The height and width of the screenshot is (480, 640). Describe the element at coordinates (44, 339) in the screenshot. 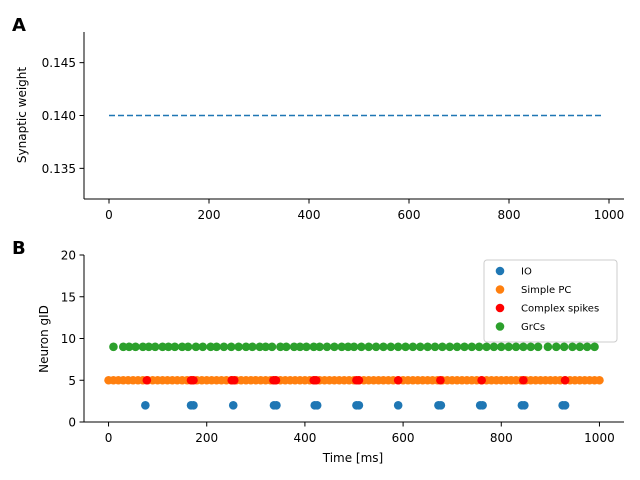

I see `panel-b-y-axis-label: Neuron gID` at that location.